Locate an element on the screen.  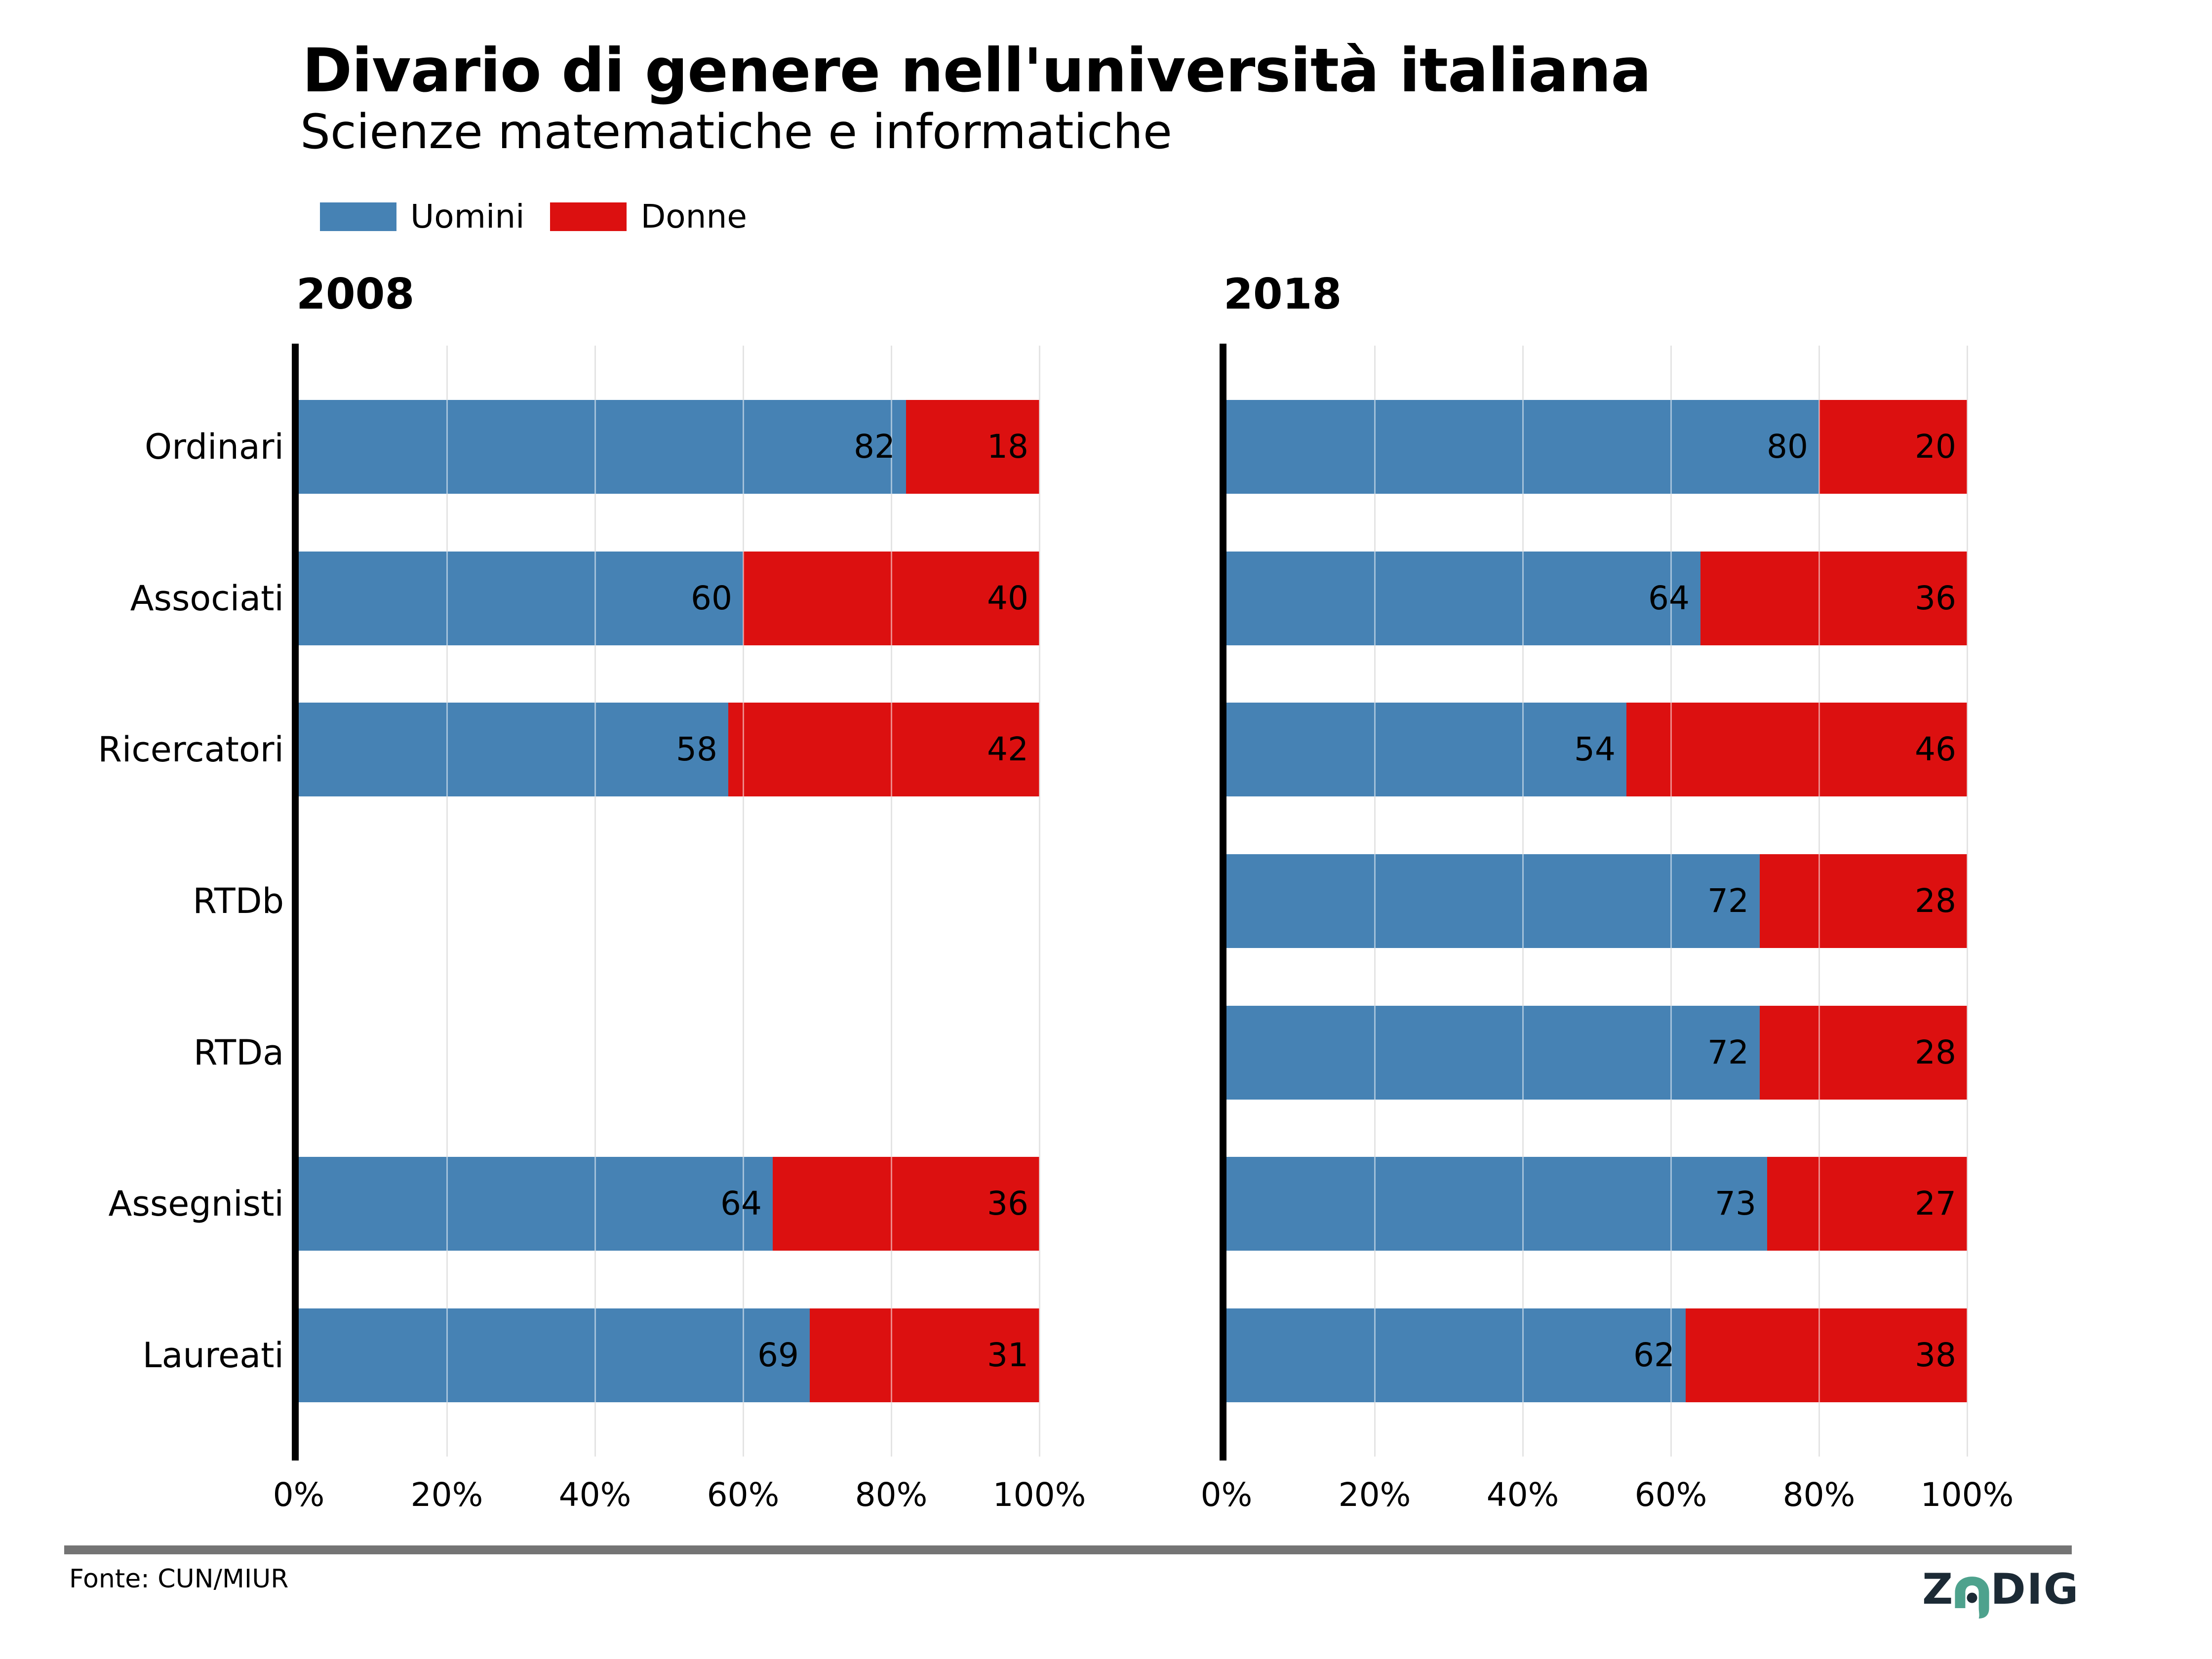
bar-2008-laureati is located at coordinates (669, 1356).